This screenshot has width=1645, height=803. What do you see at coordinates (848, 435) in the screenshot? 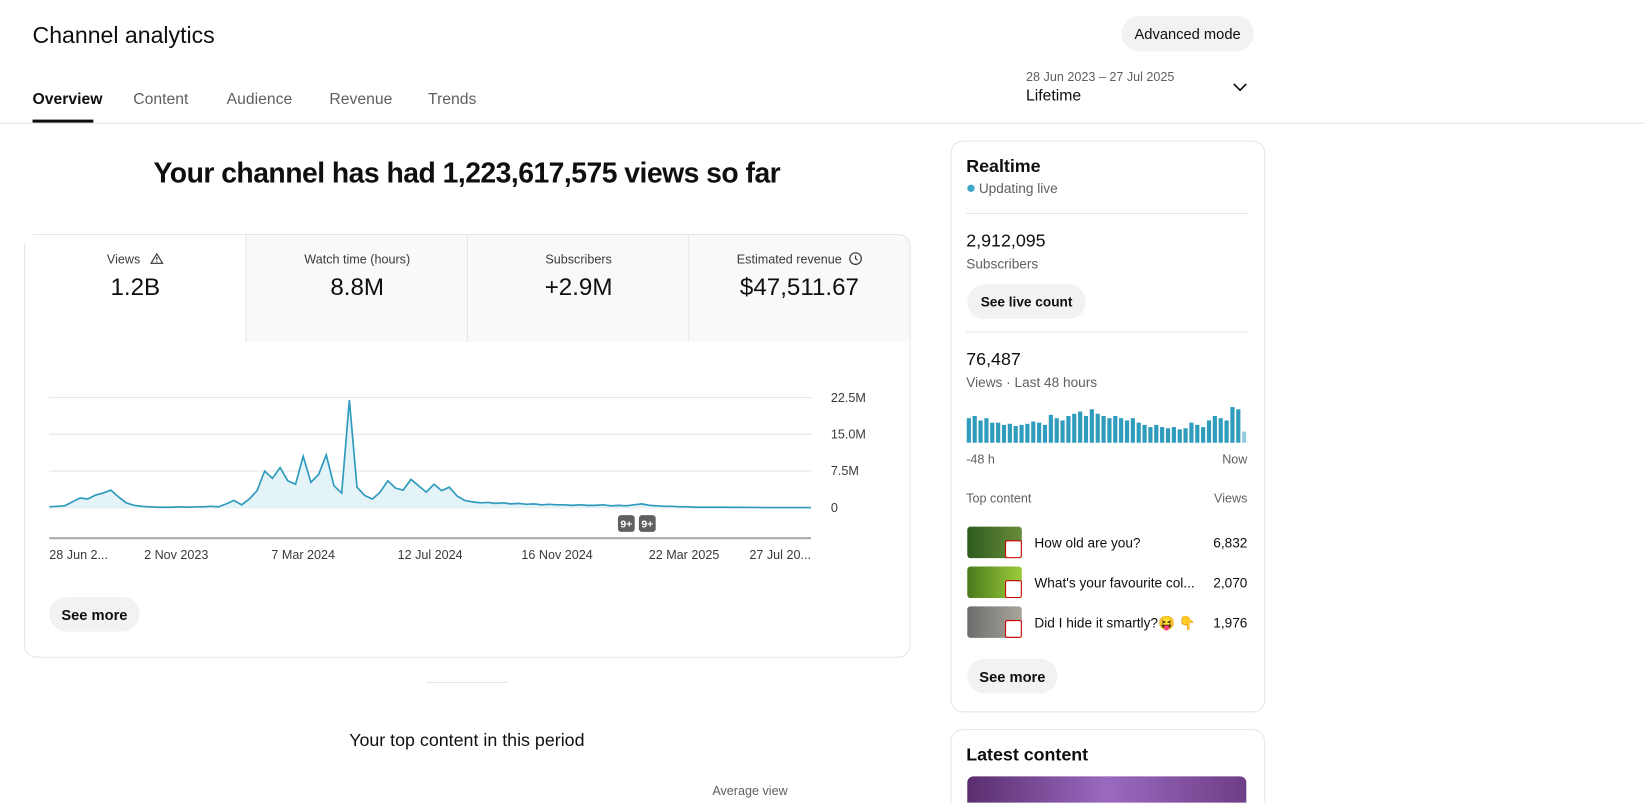
I see `y-tick-label: 15.0M` at bounding box center [848, 435].